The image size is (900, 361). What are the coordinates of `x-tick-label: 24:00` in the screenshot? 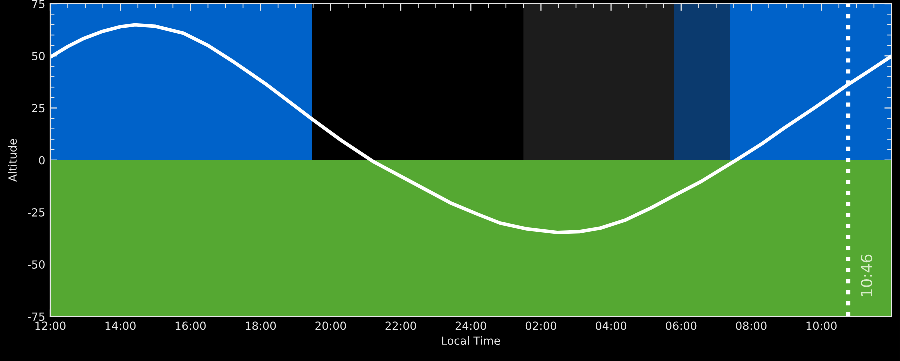 It's located at (471, 326).